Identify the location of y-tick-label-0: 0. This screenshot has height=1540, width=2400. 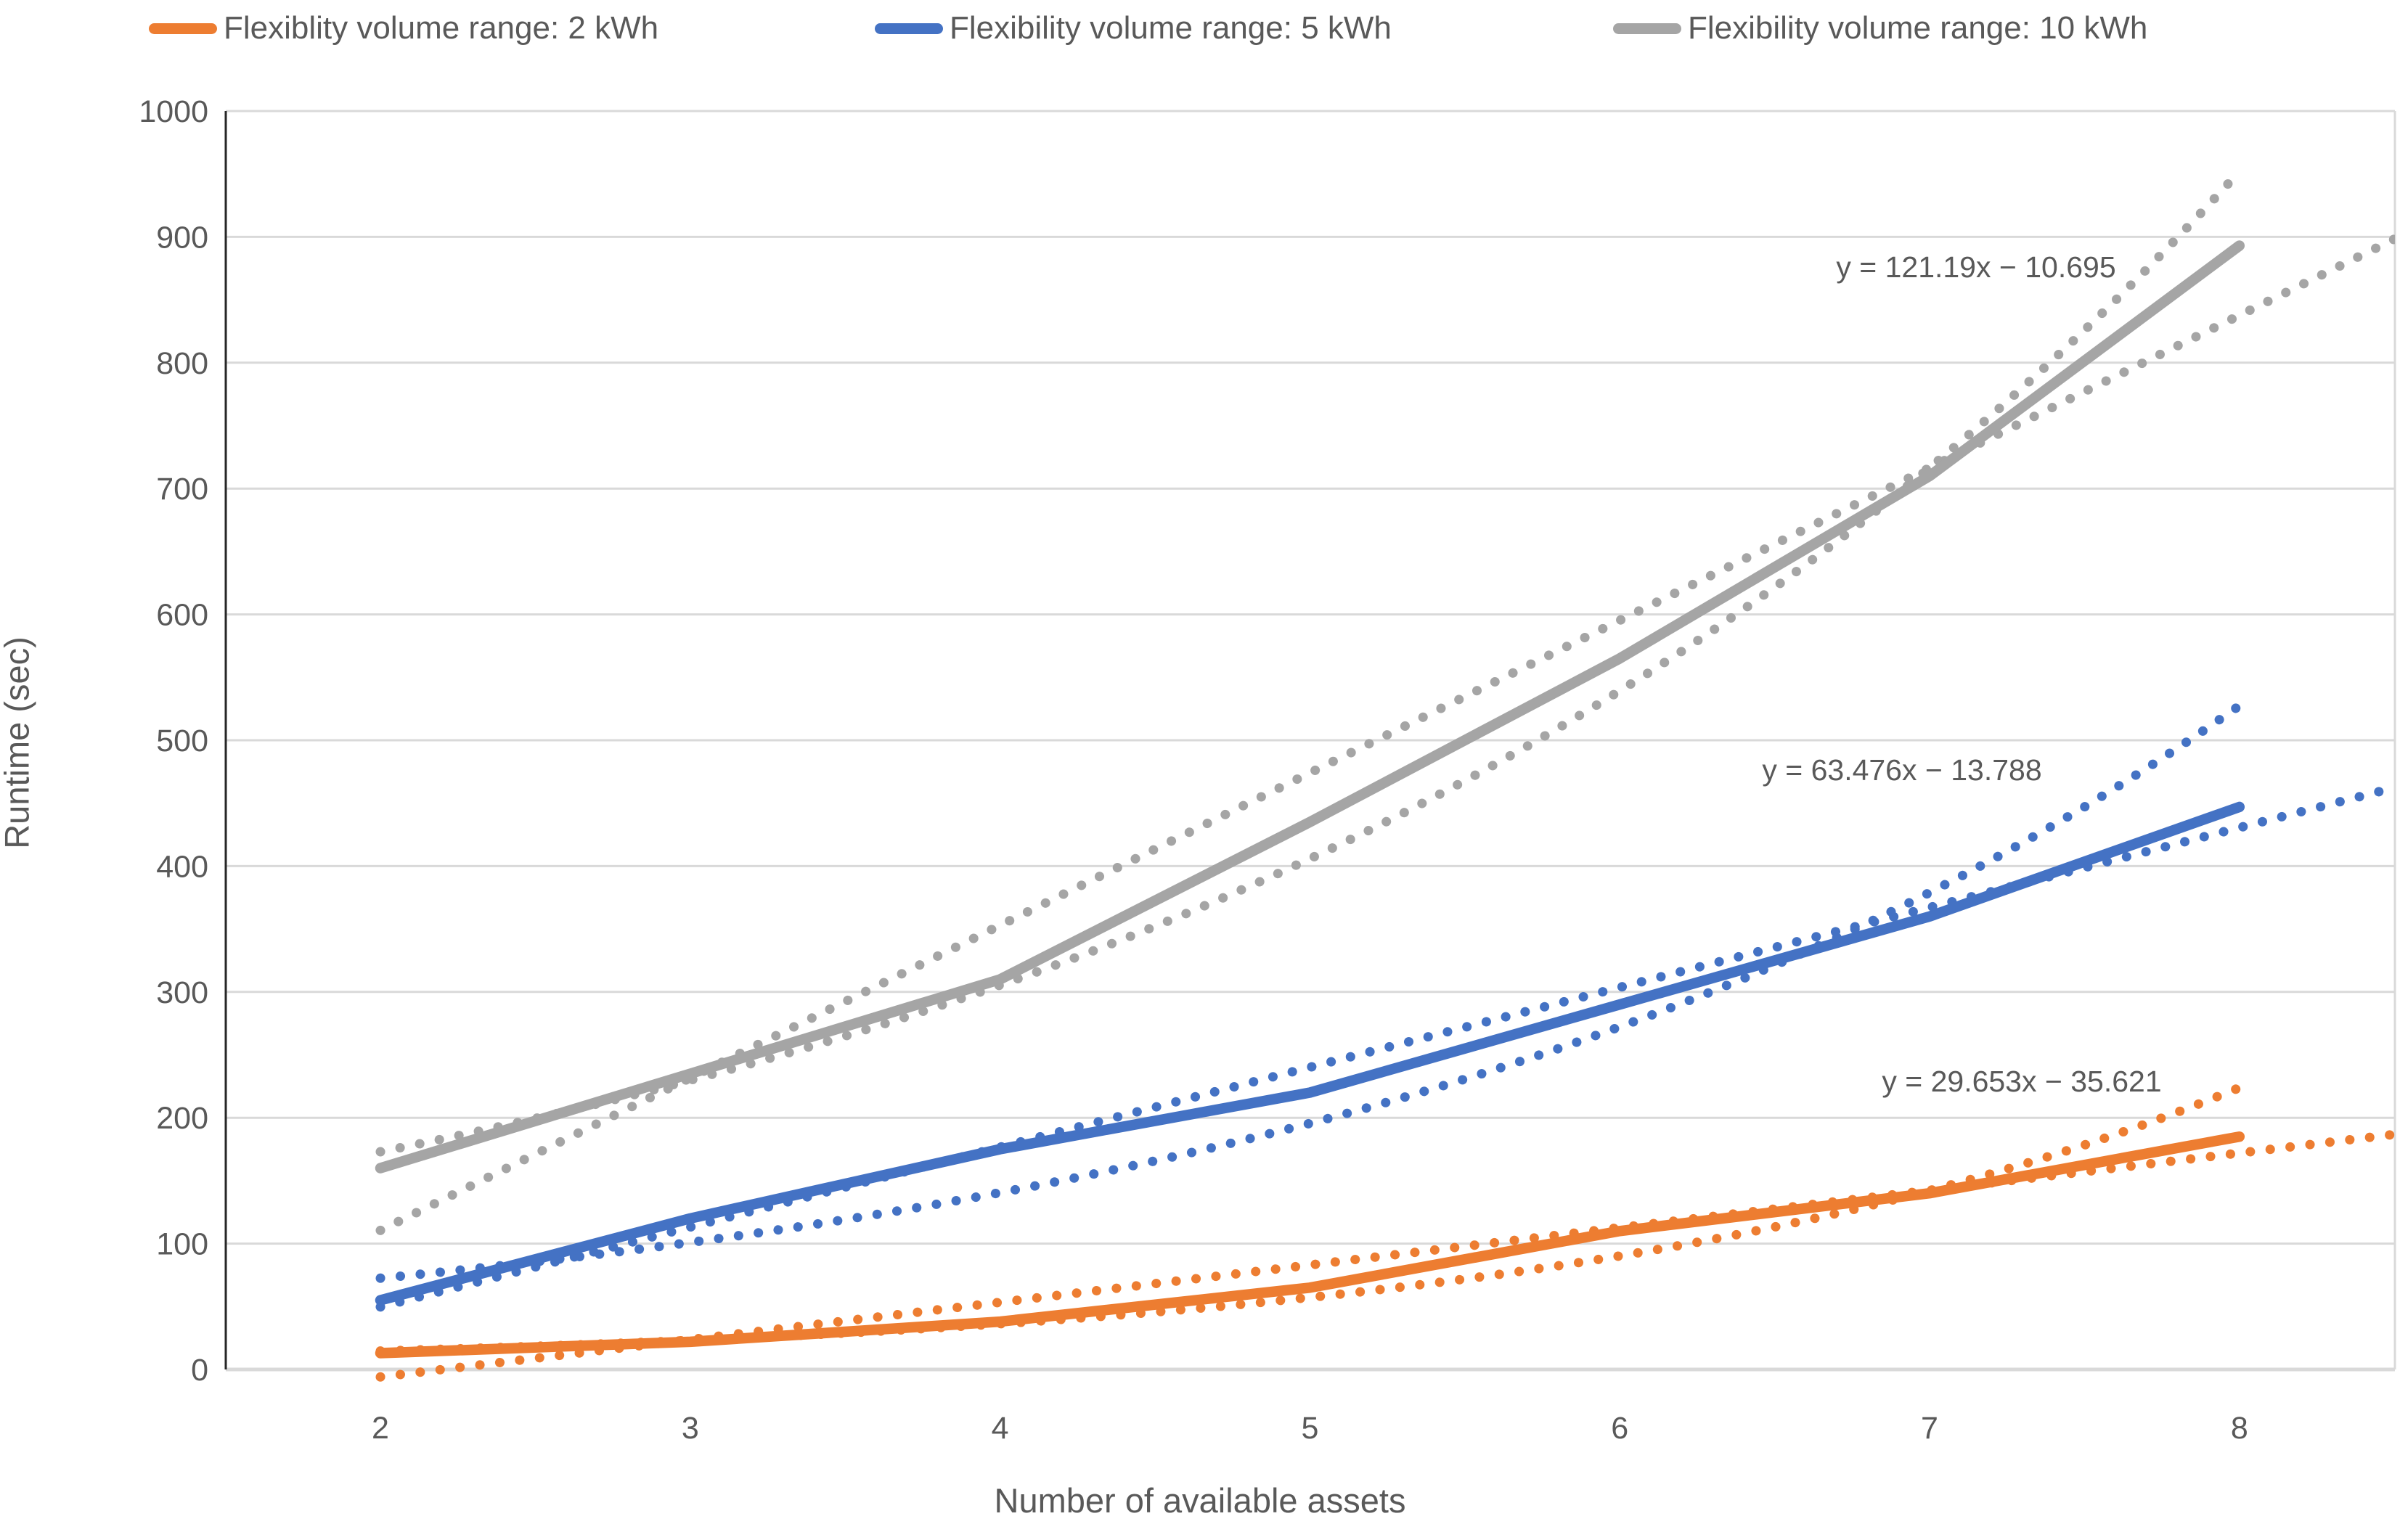
(199, 1370).